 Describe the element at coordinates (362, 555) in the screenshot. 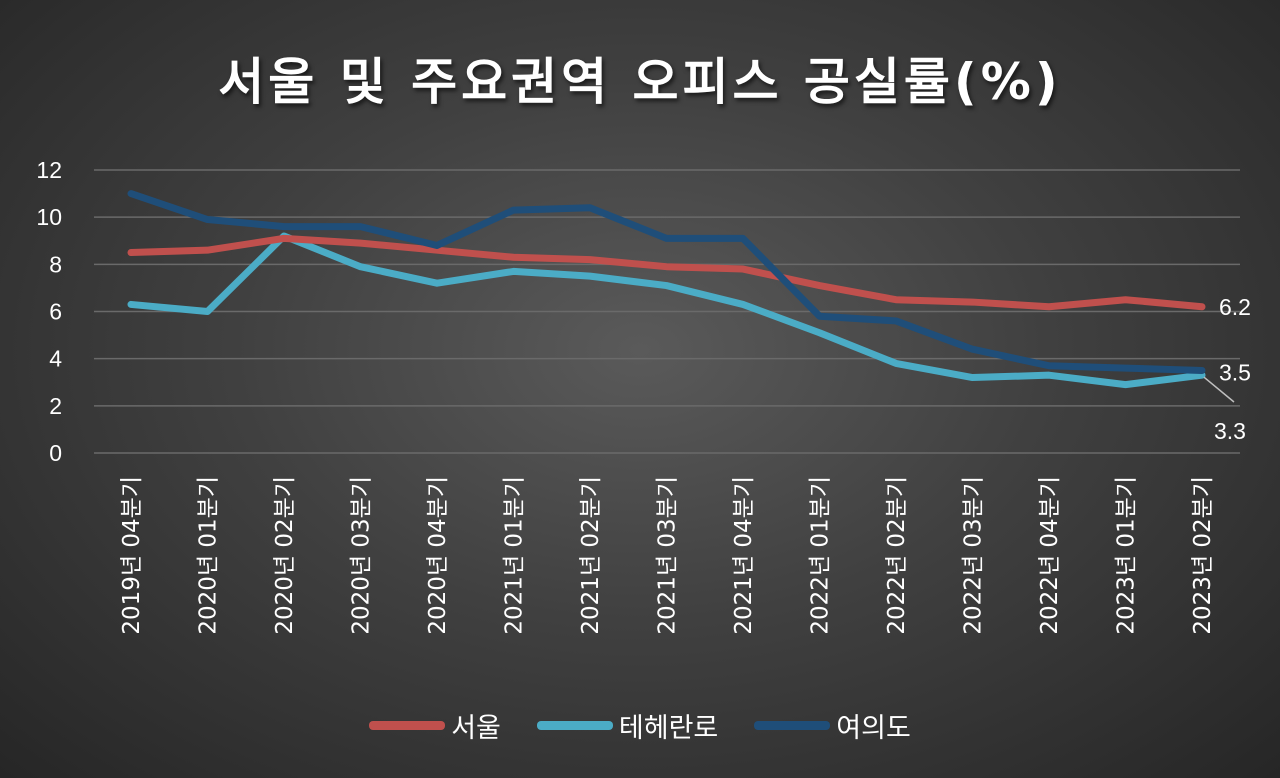

I see `x-tick-label: 2020년 03분기` at that location.